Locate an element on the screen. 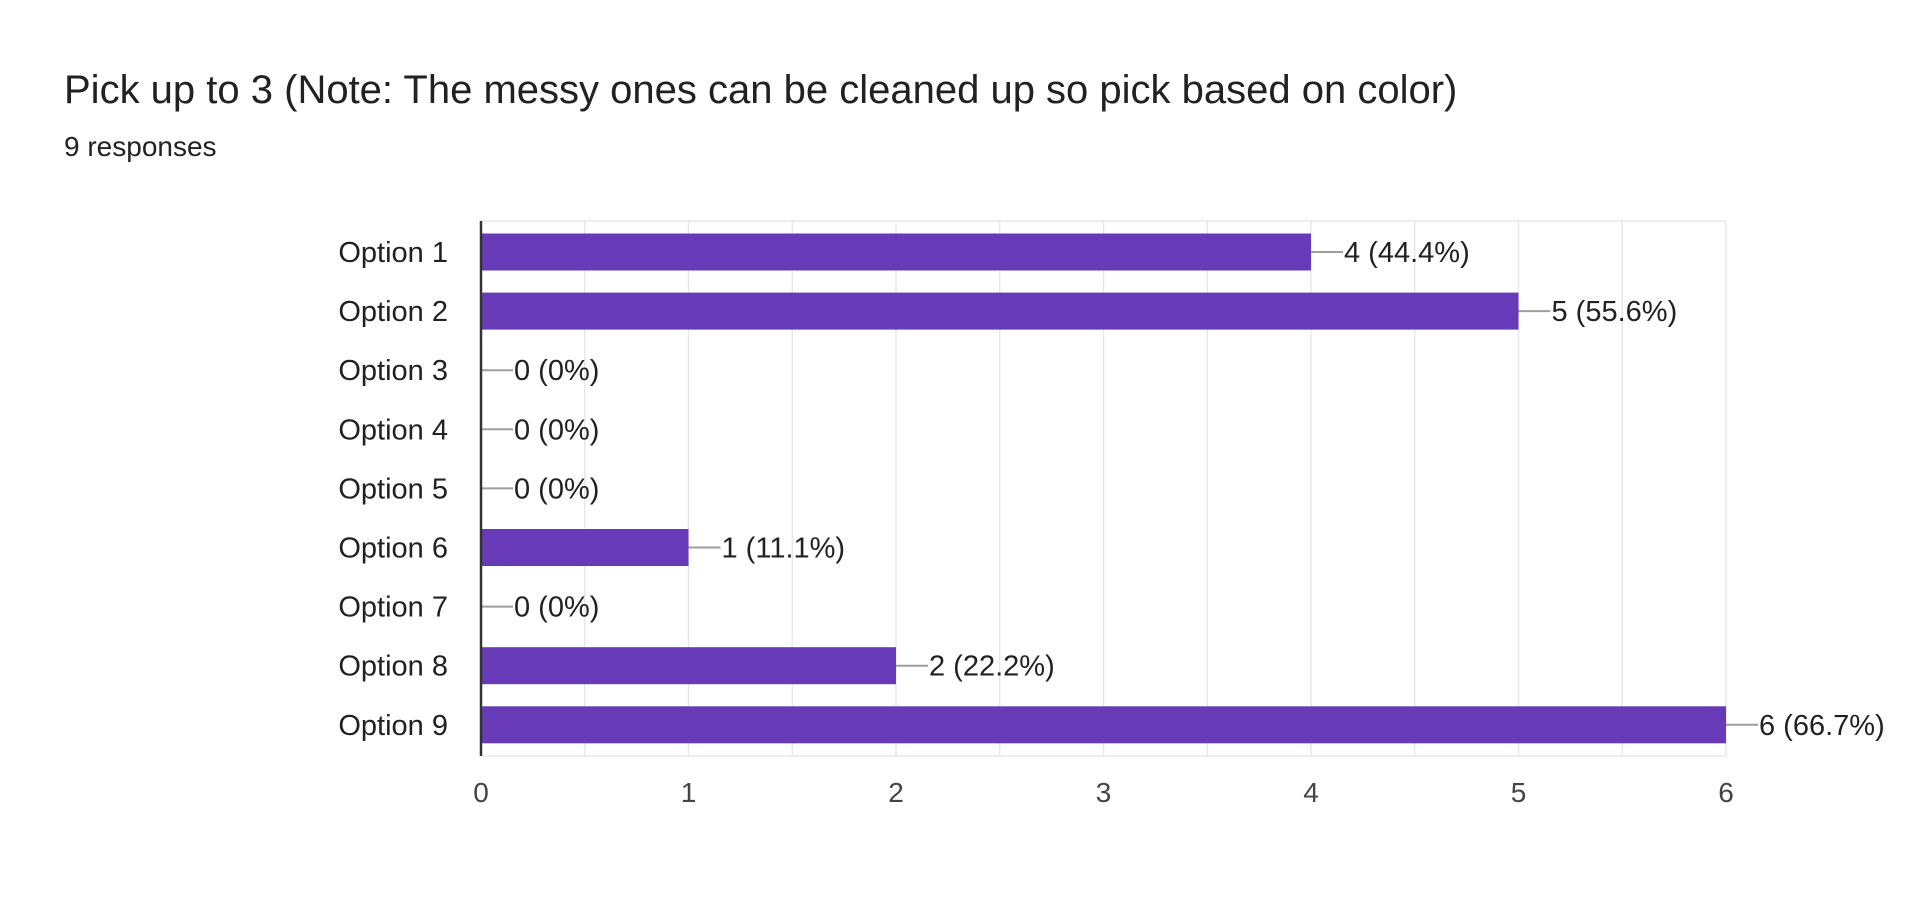  x-tick-label: 5 is located at coordinates (1519, 792).